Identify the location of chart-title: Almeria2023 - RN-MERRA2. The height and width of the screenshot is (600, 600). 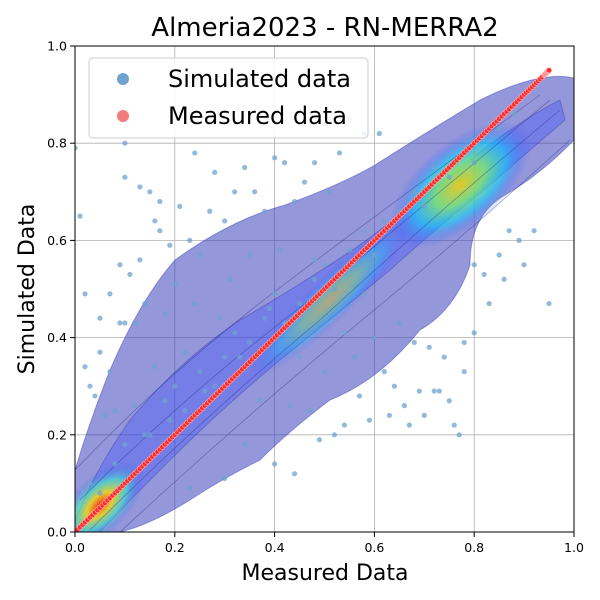
(324, 28).